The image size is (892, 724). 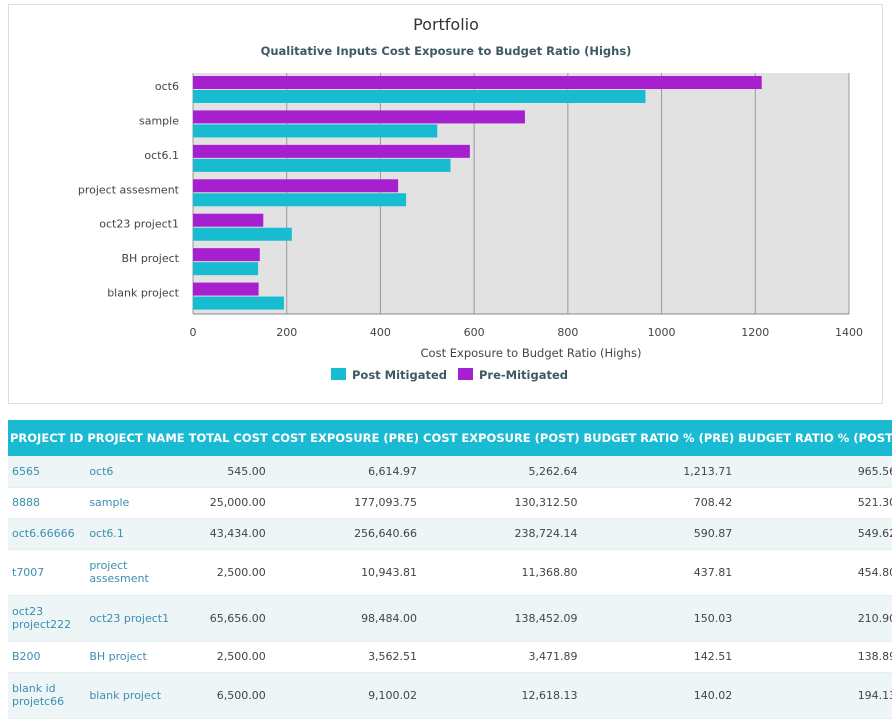 I want to click on table-cell: 708.42, so click(x=713, y=502).